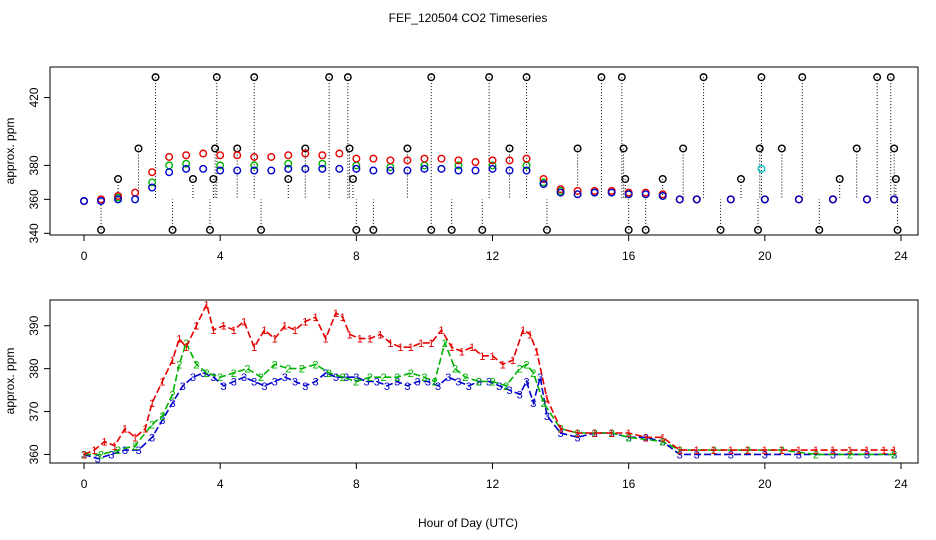  What do you see at coordinates (493, 484) in the screenshot?
I see `x-tick-label: 12` at bounding box center [493, 484].